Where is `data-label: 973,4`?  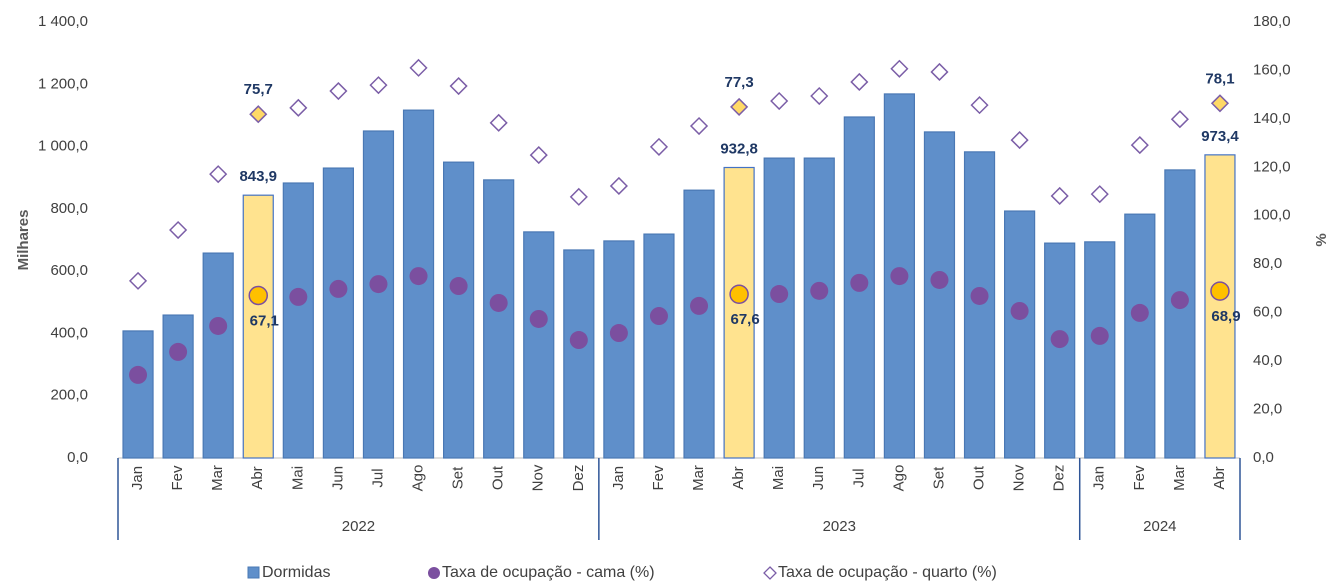
data-label: 973,4 is located at coordinates (1220, 136).